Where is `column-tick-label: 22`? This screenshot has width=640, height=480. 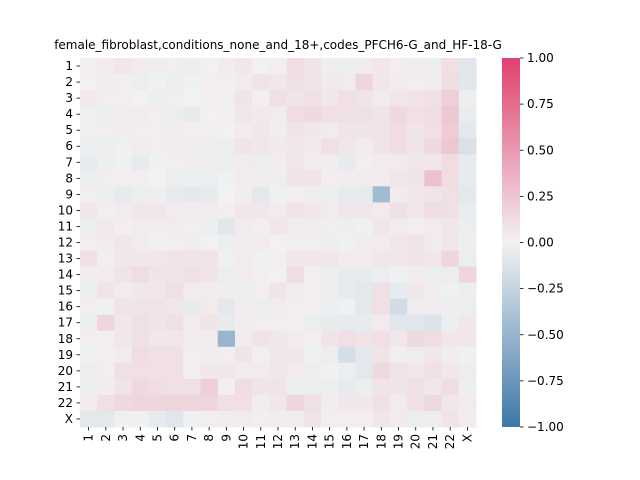 column-tick-label: 22 is located at coordinates (450, 441).